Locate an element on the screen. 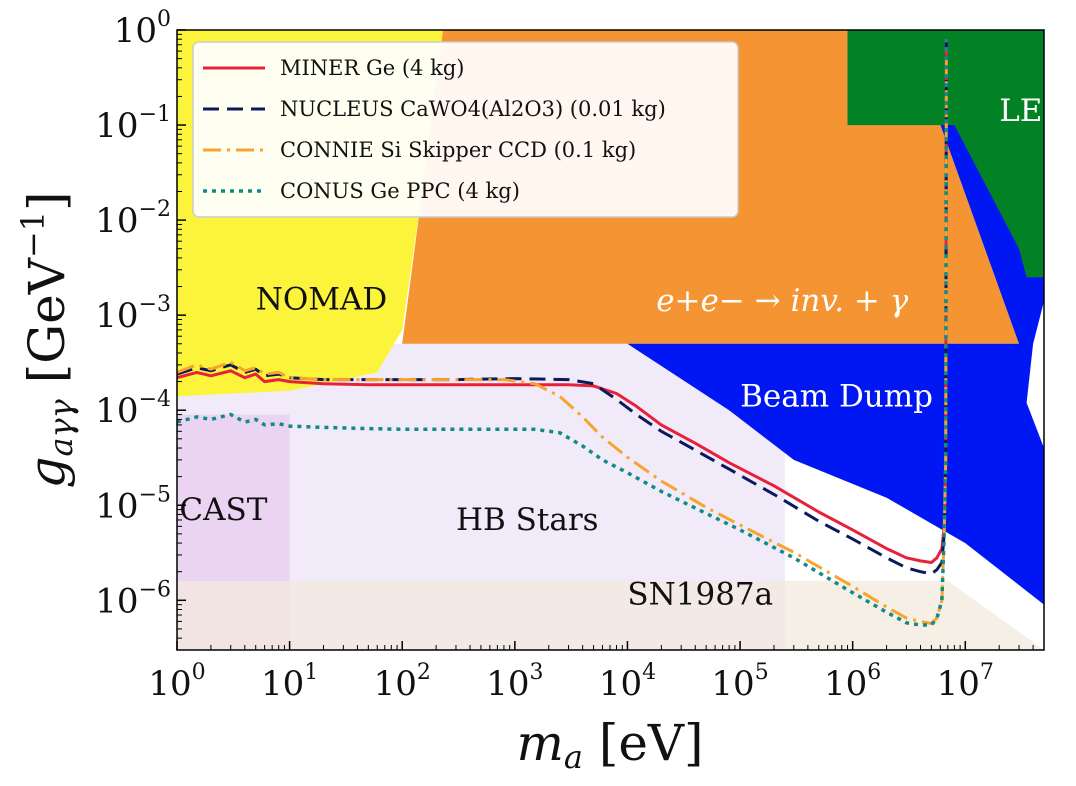 The height and width of the screenshot is (786, 1076). x-tick-label: 10⁶ is located at coordinates (852, 682).